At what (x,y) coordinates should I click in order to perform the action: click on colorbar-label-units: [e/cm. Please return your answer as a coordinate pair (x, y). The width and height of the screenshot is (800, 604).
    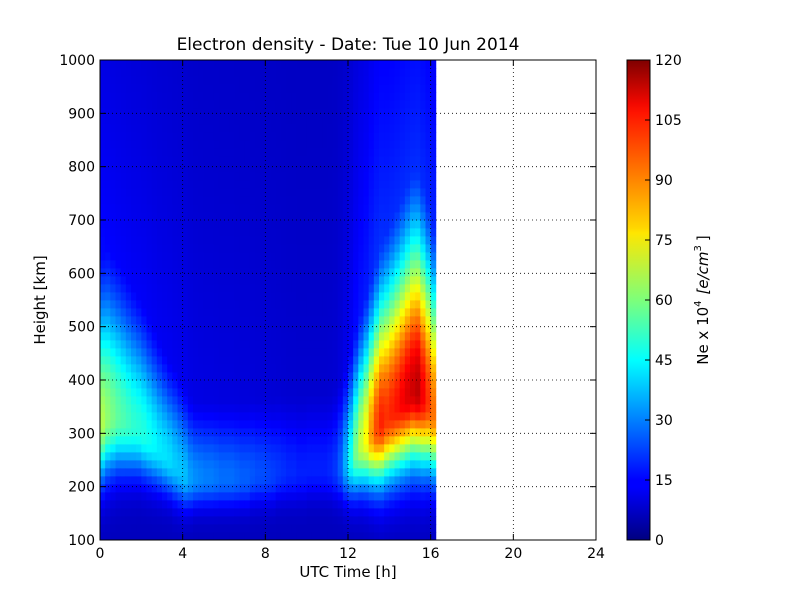
    Looking at the image, I should click on (703, 272).